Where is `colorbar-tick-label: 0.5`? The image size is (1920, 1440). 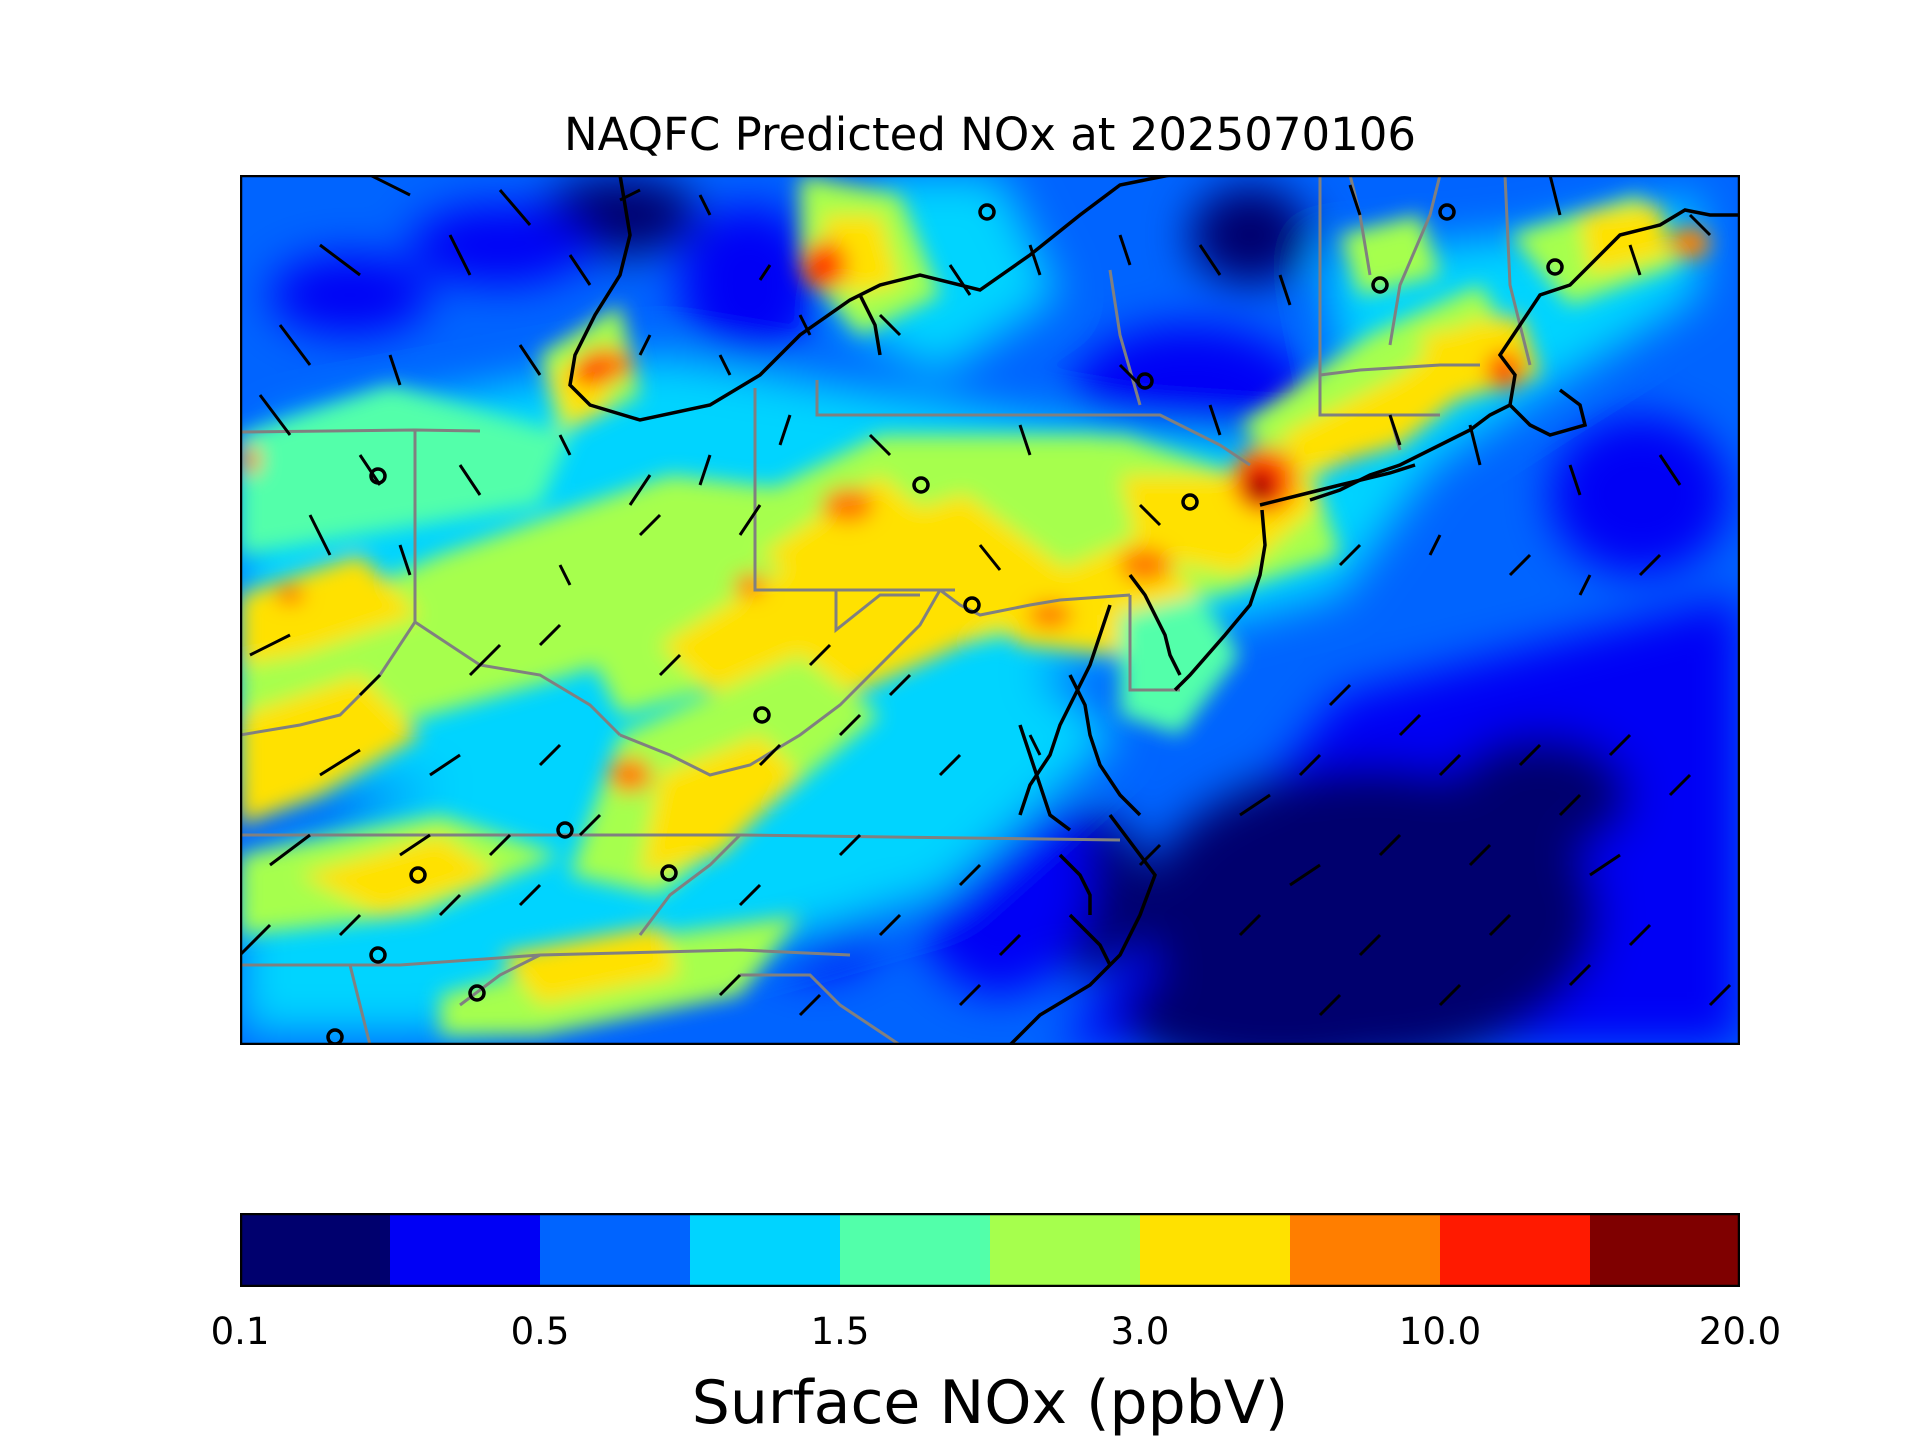
colorbar-tick-label: 0.5 is located at coordinates (540, 1331).